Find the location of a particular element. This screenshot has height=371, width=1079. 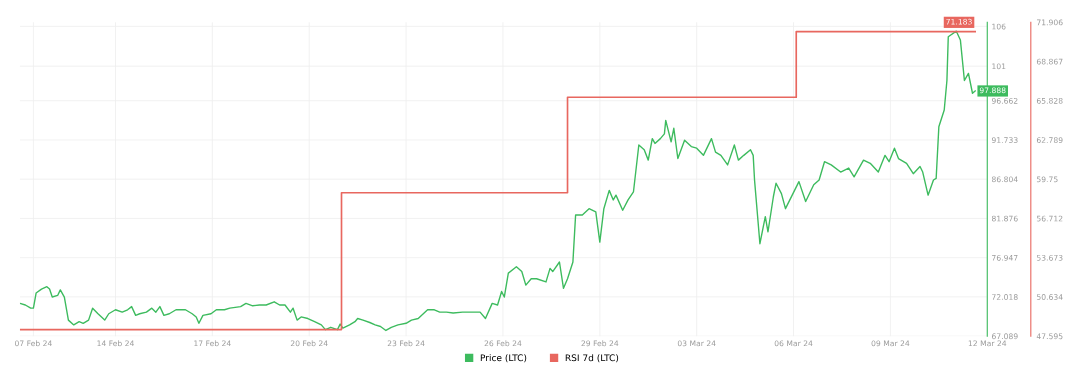

legend-label: Price (LTC) is located at coordinates (503, 358).